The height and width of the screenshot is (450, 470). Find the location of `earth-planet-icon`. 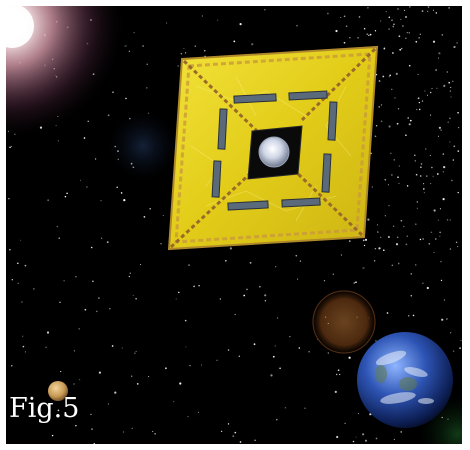

earth-planet-icon is located at coordinates (405, 380).